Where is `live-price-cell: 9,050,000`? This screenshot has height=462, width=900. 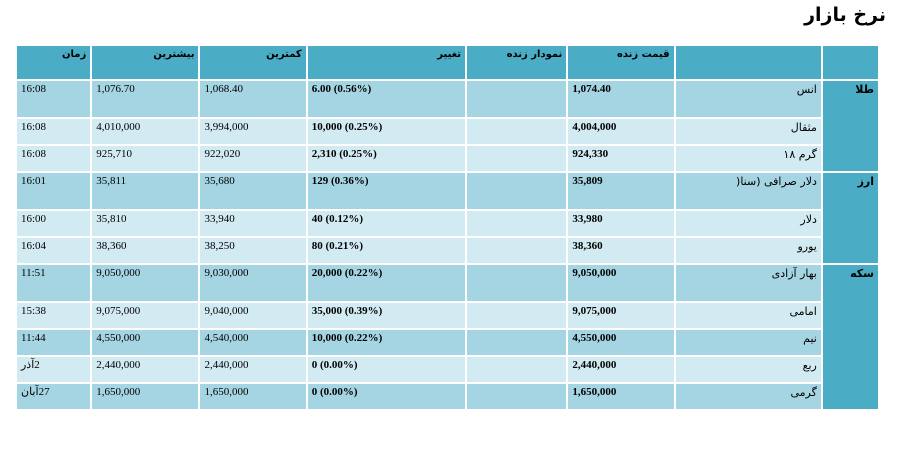 live-price-cell: 9,050,000 is located at coordinates (621, 283).